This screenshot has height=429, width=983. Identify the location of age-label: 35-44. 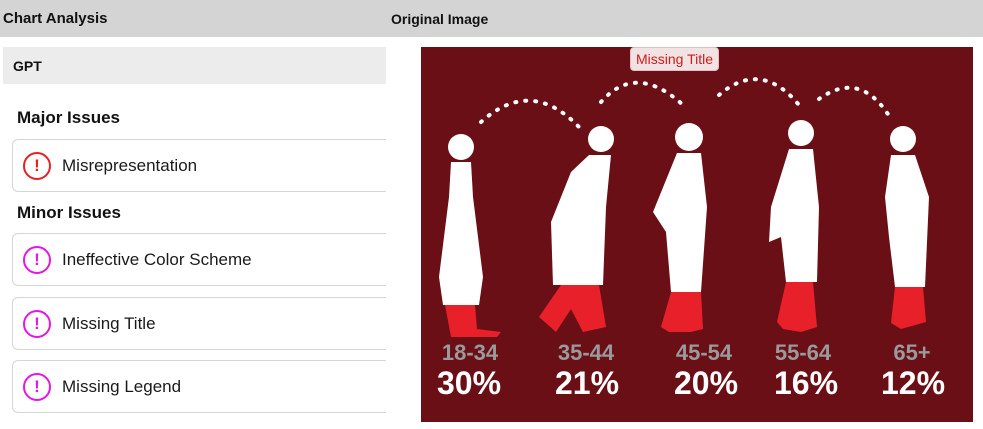
(586, 352).